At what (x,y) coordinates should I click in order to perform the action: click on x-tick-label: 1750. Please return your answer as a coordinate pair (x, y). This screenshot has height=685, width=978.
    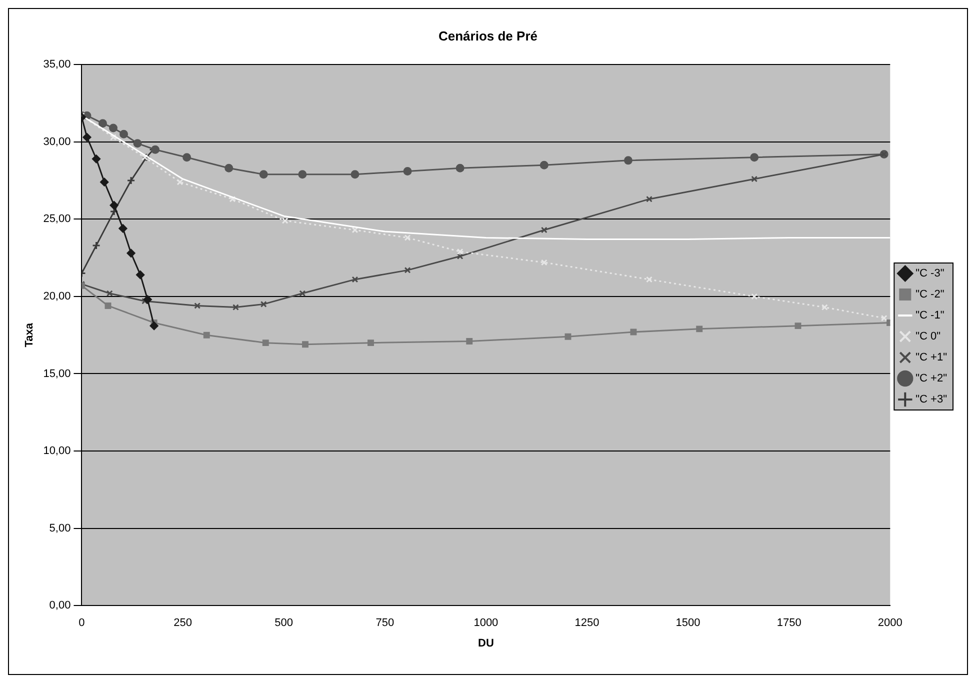
    Looking at the image, I should click on (789, 623).